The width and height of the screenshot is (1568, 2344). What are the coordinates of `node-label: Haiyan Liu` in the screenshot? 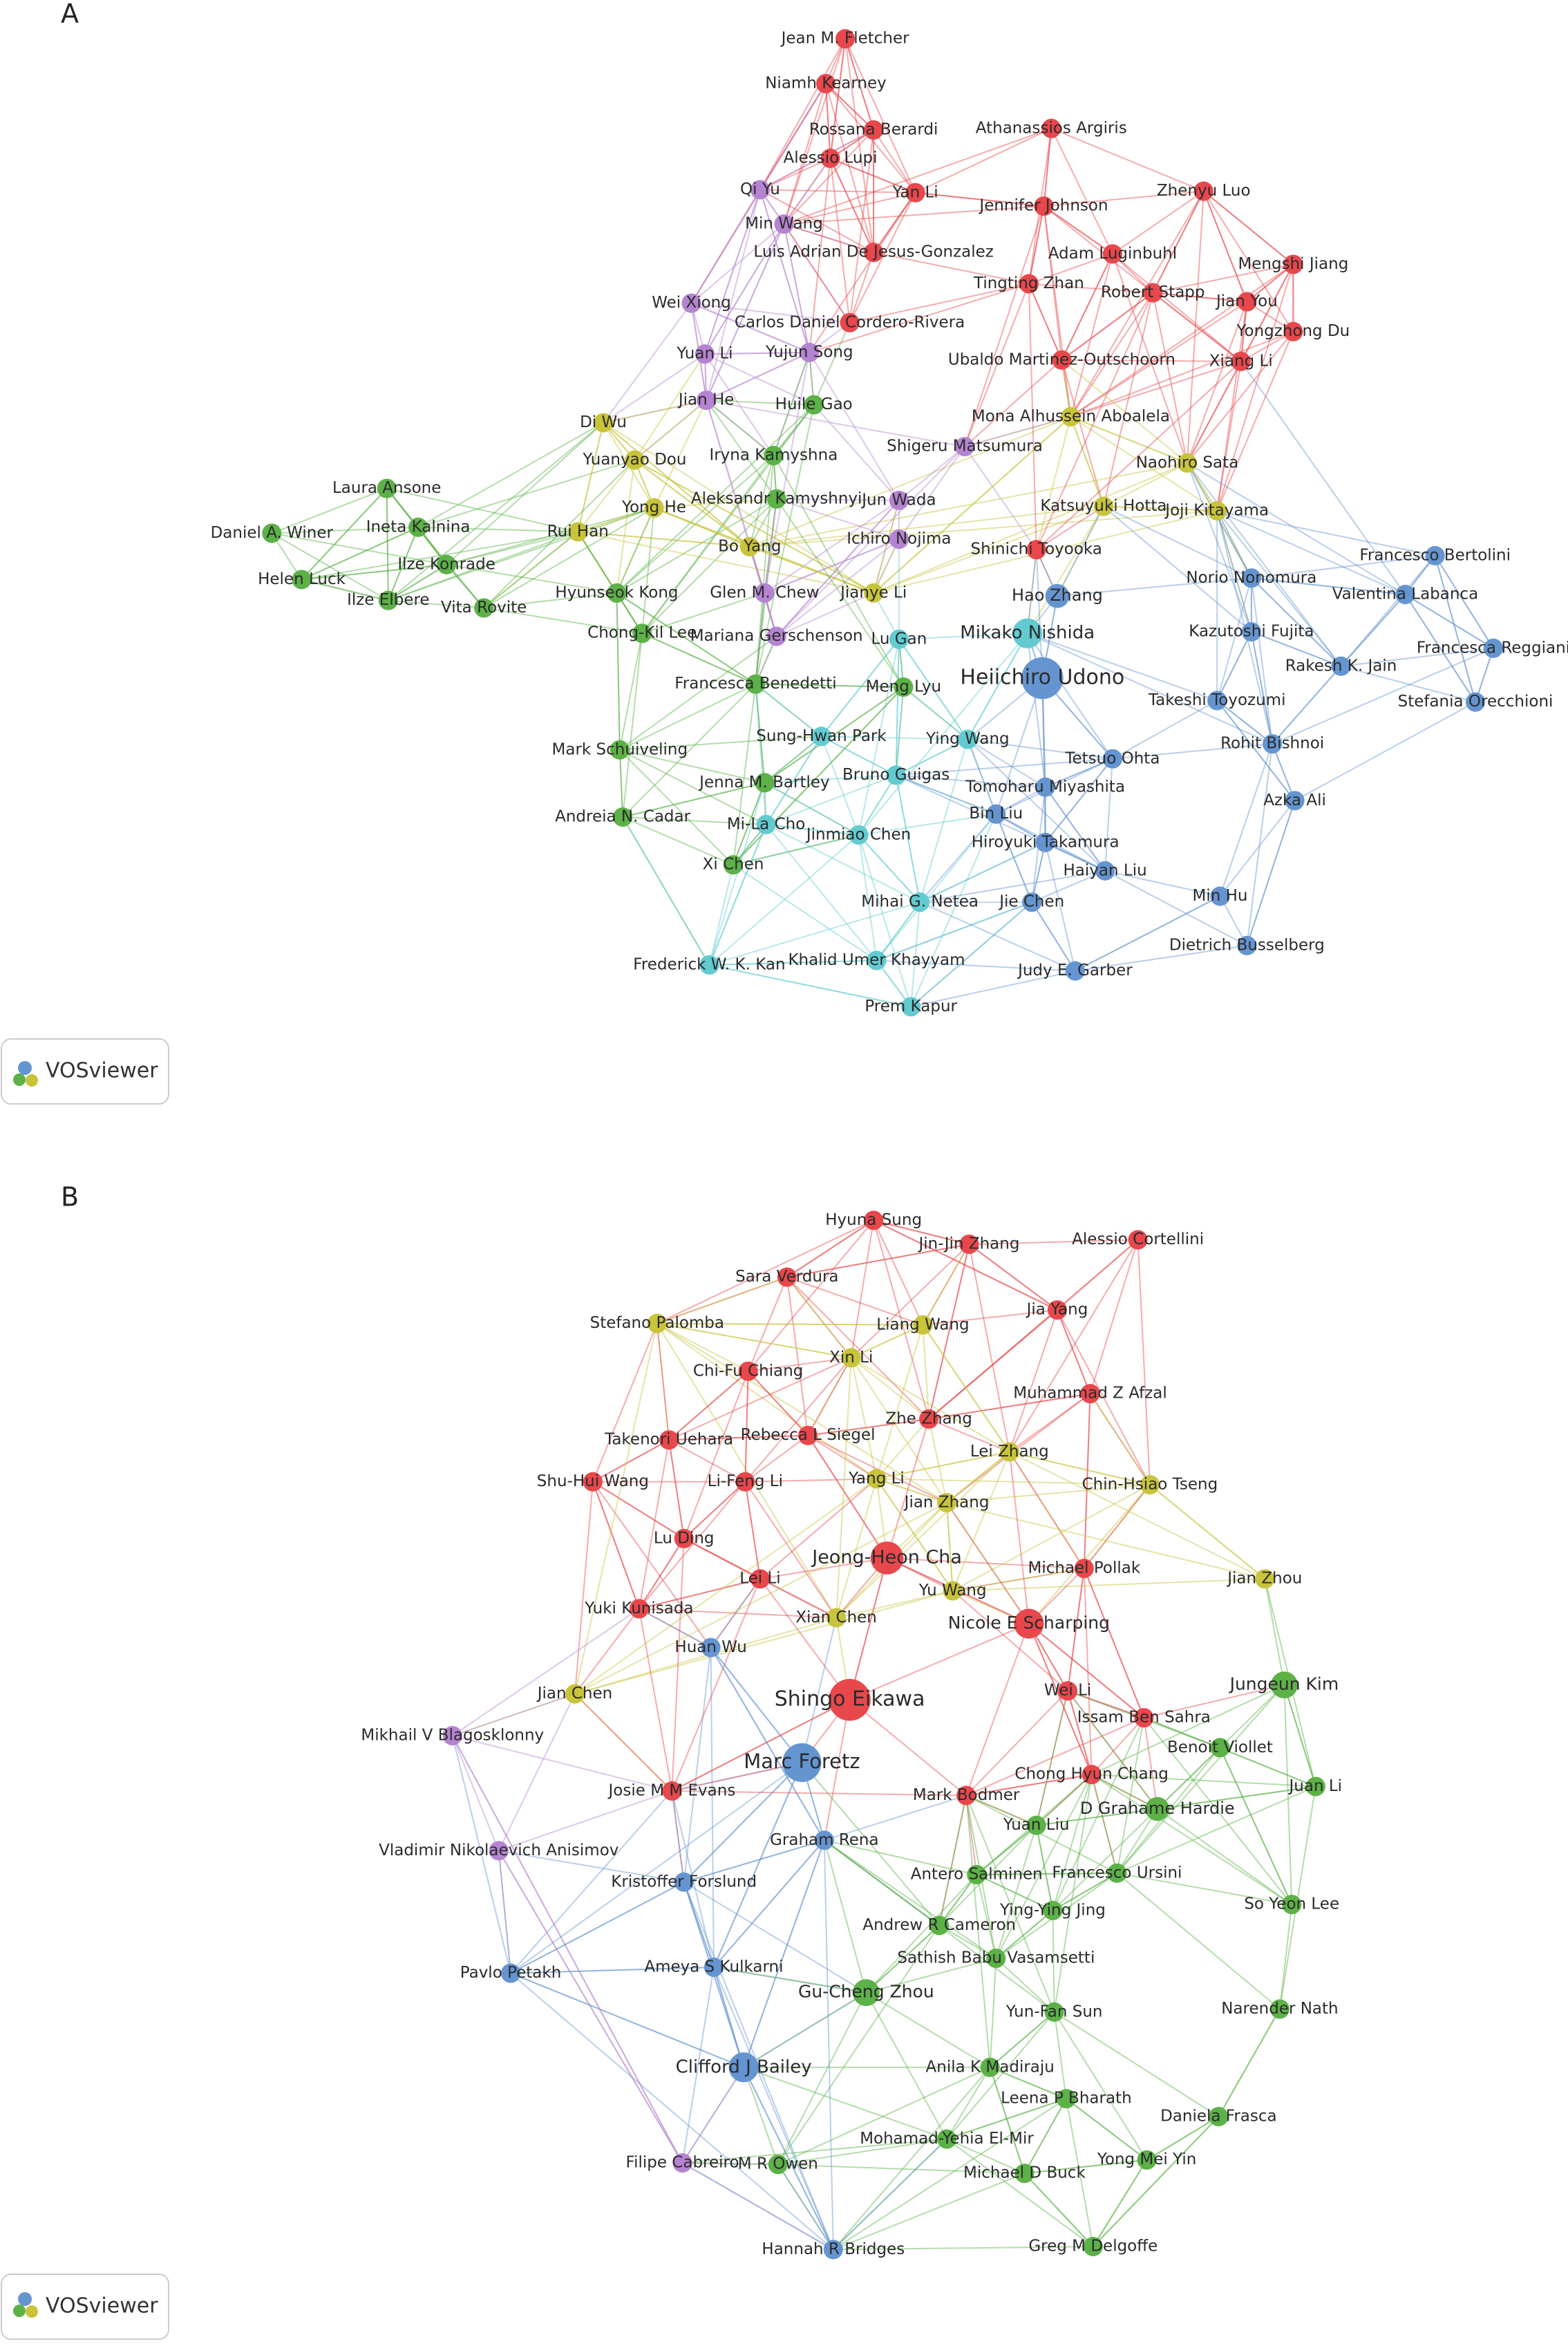 It's located at (1105, 870).